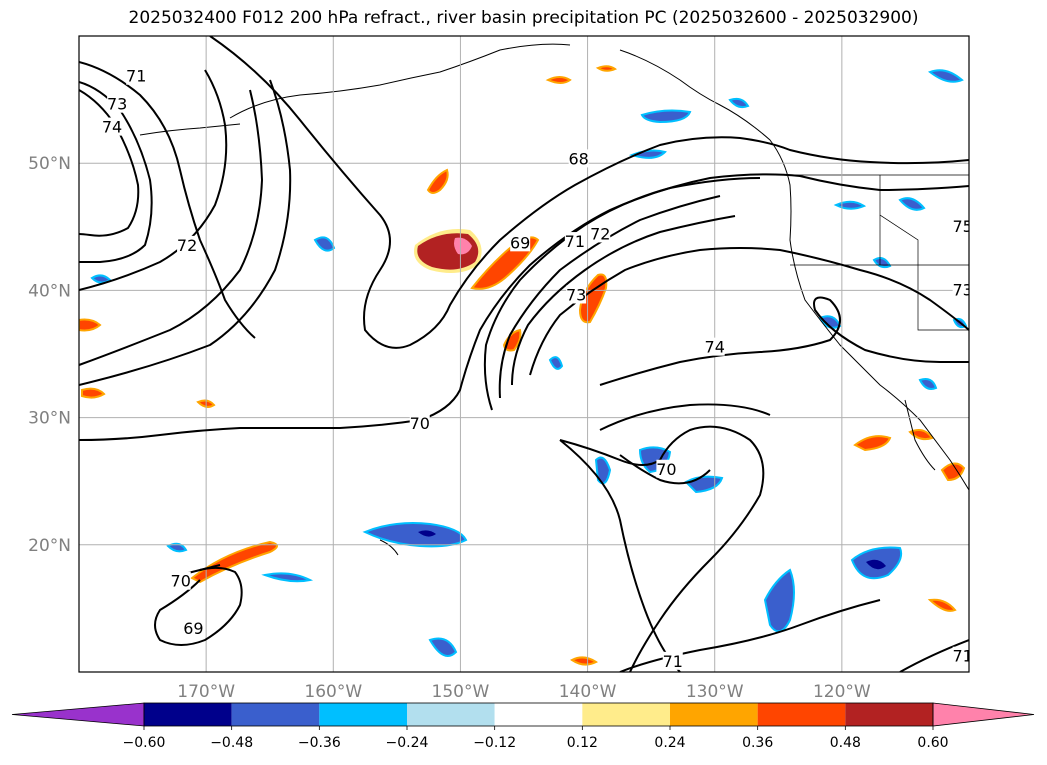 Image resolution: width=1047 pixels, height=765 pixels. I want to click on lat-tick-label: 30°N, so click(49, 419).